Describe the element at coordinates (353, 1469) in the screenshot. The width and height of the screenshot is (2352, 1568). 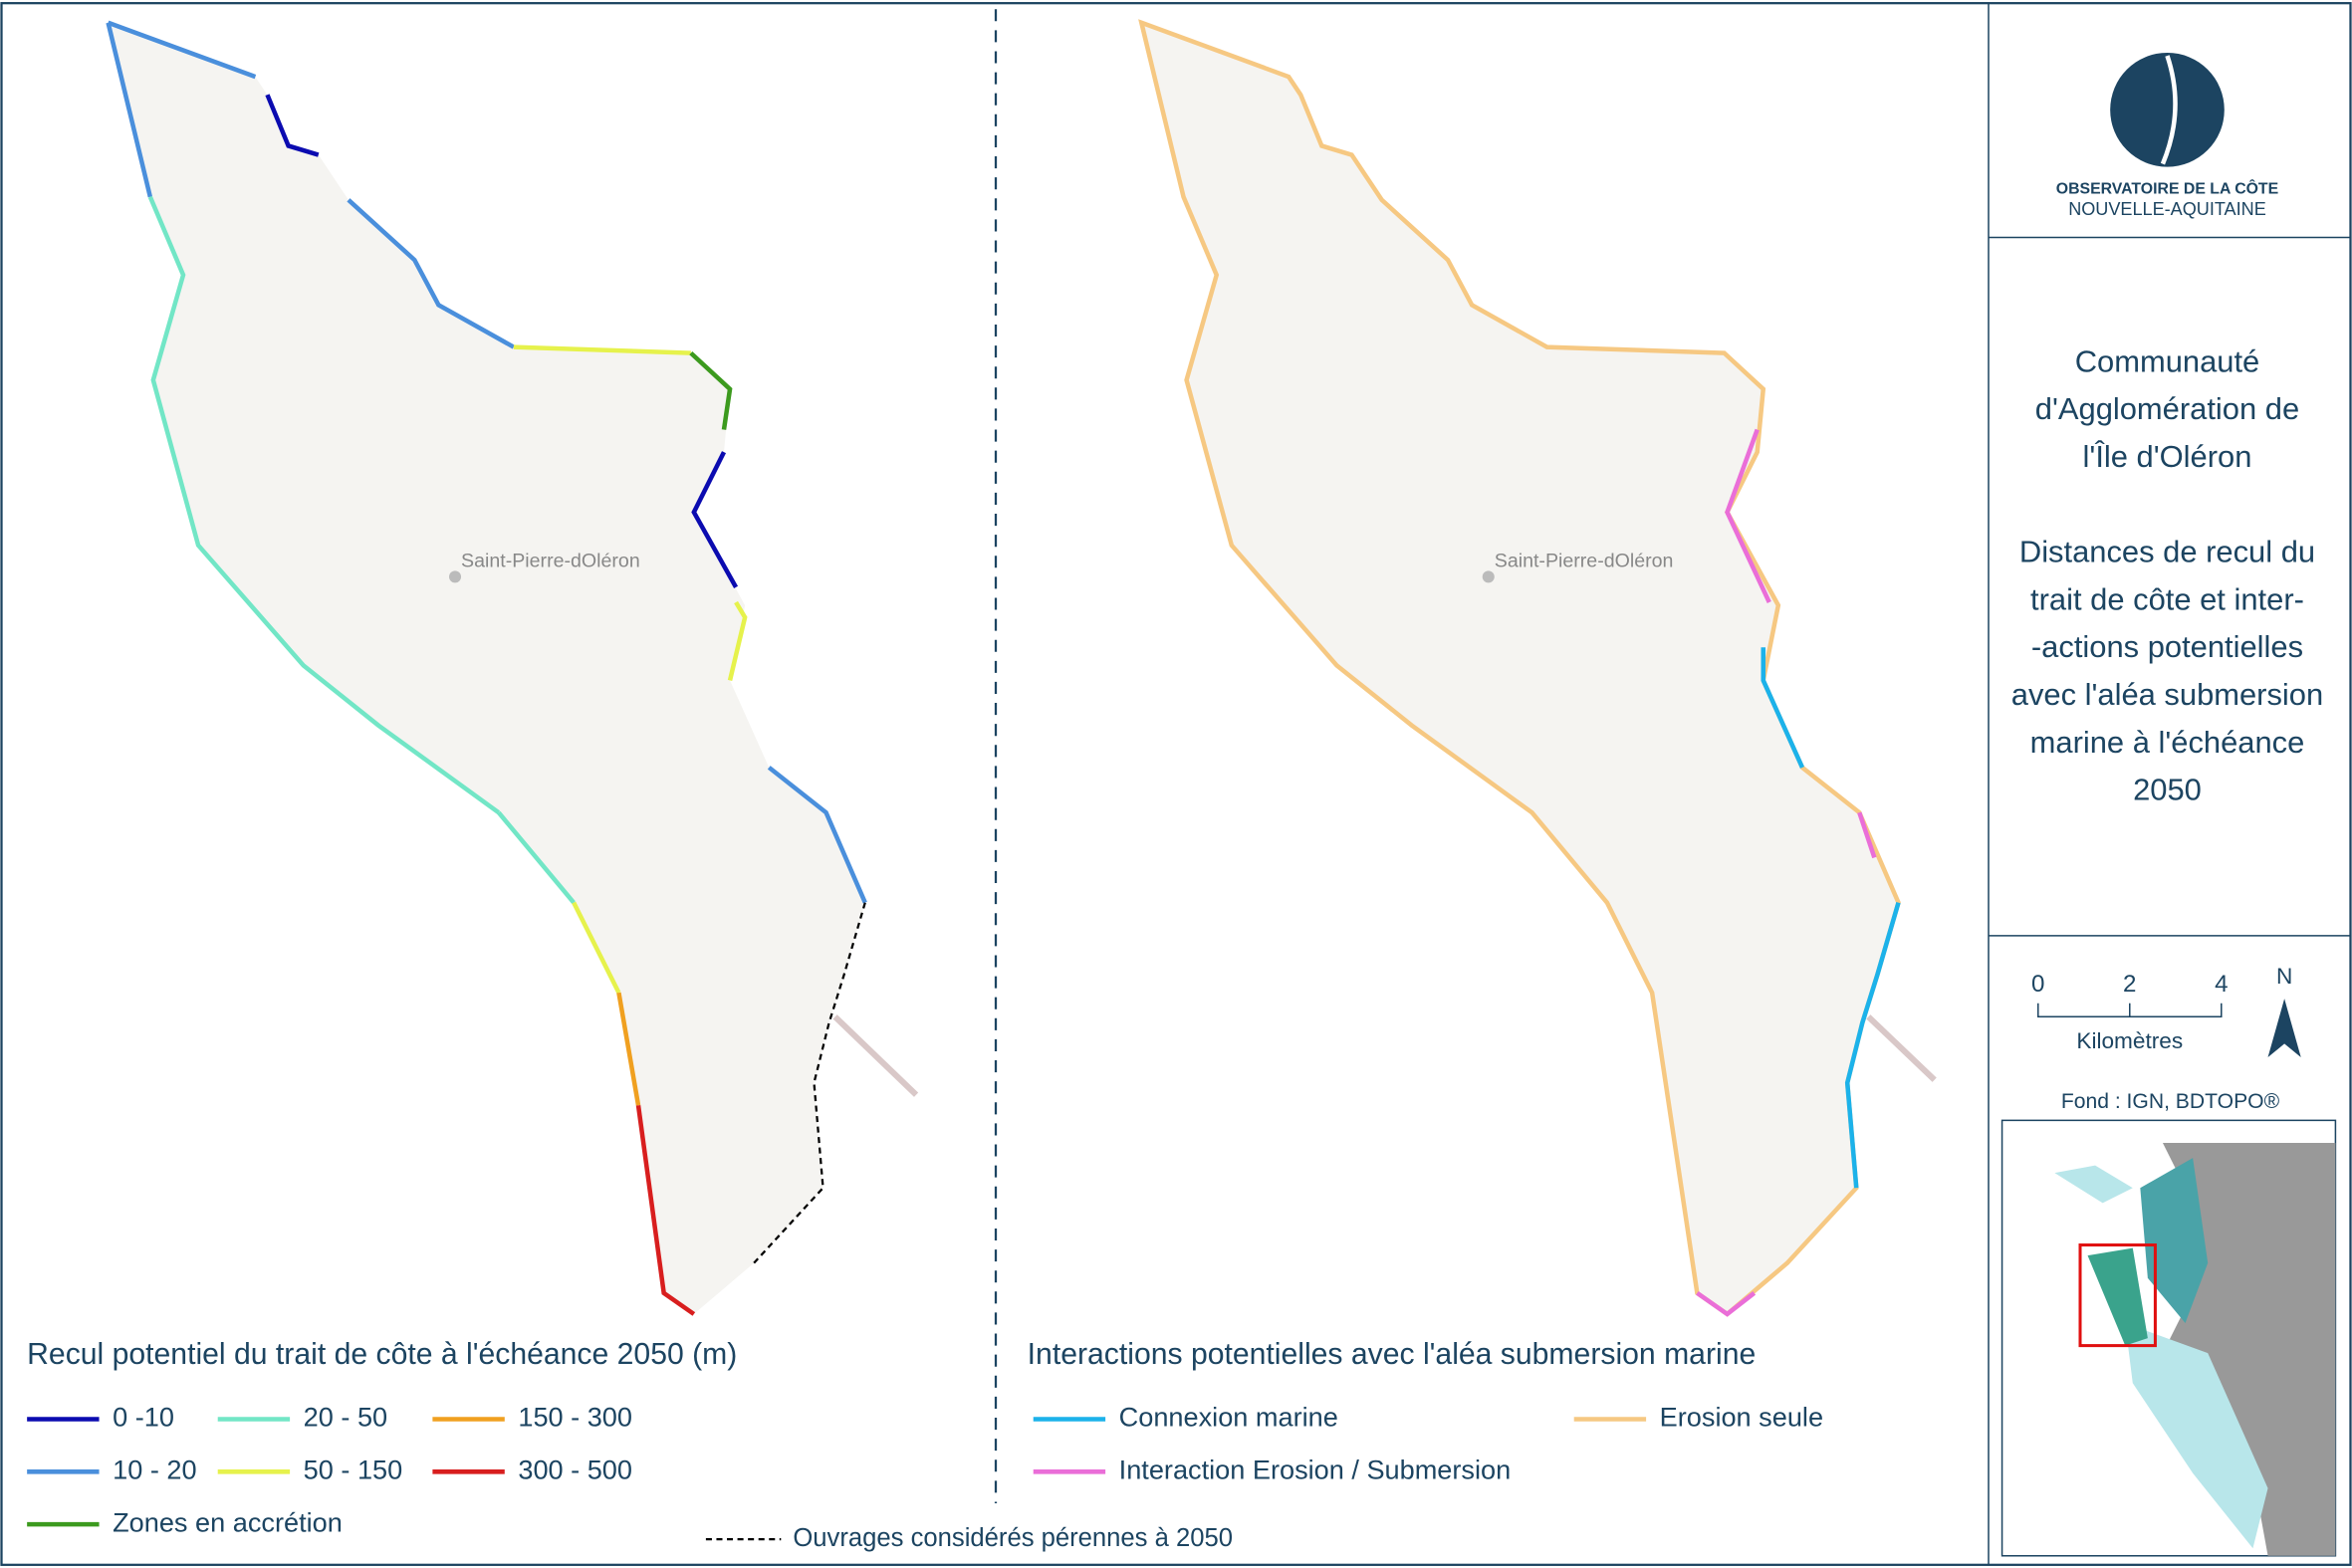
I see `legend-label: 50 - 150` at that location.